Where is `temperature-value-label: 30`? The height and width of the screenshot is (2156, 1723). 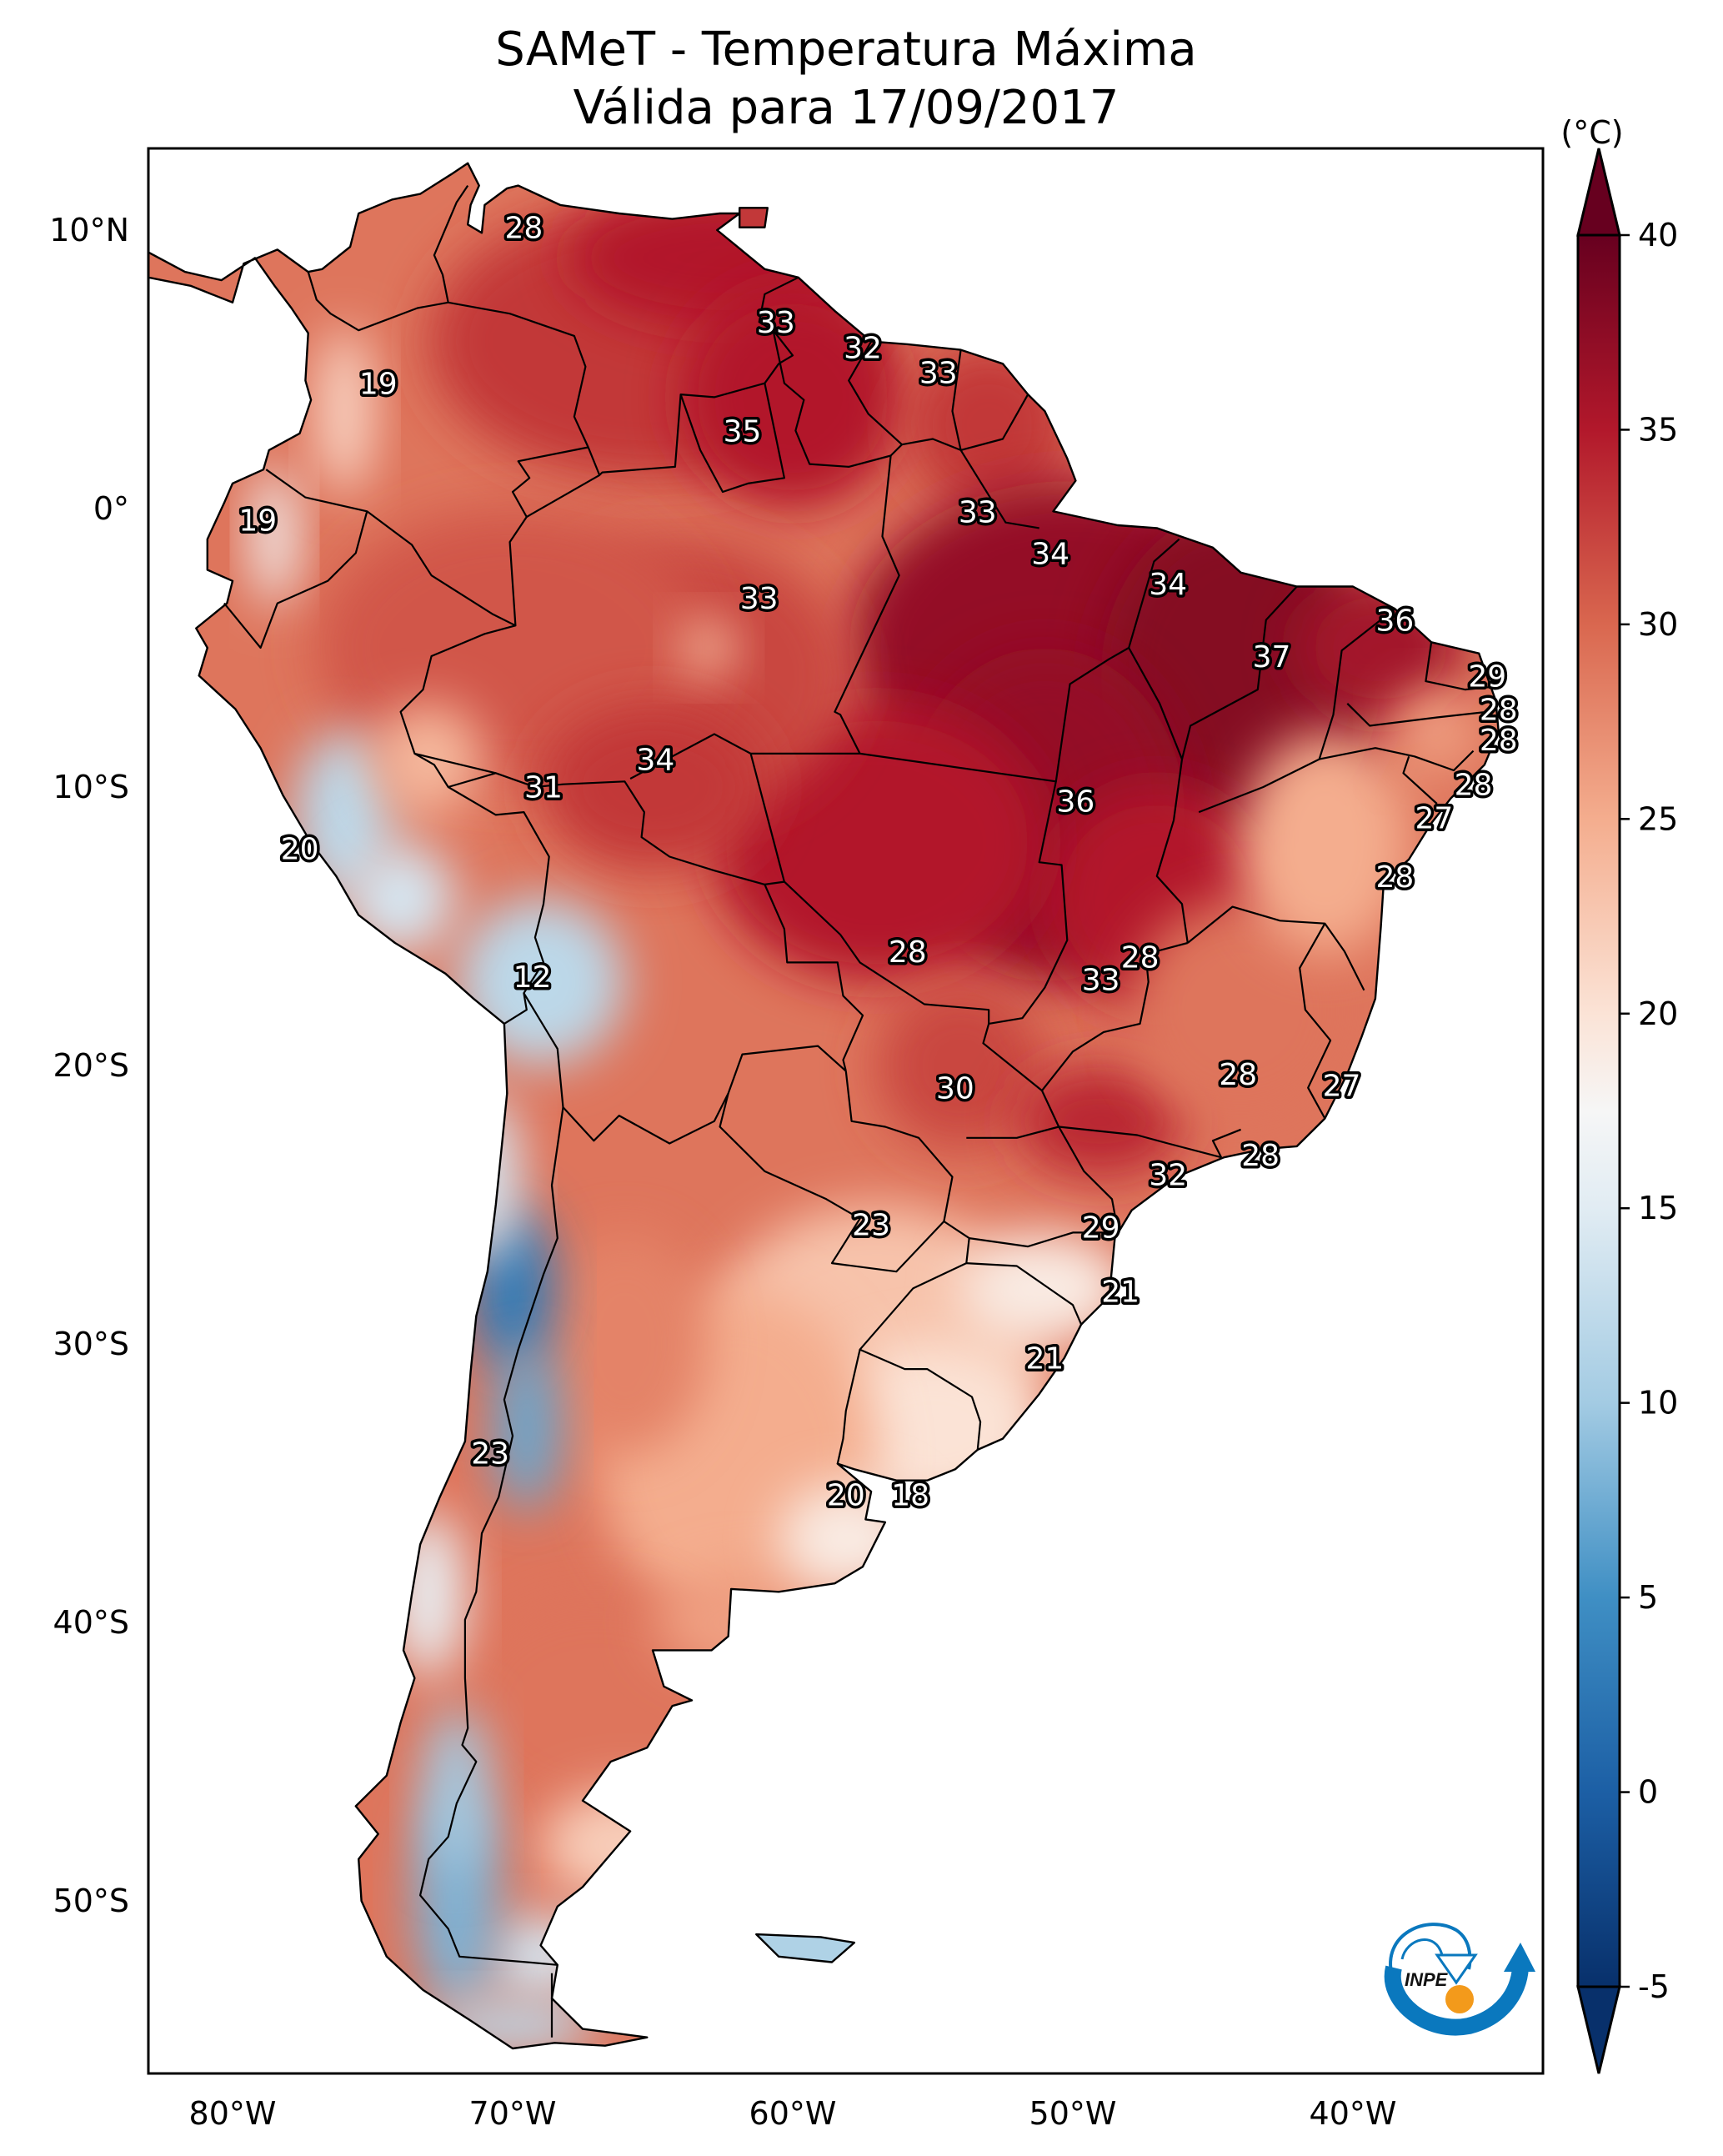 temperature-value-label: 30 is located at coordinates (955, 1089).